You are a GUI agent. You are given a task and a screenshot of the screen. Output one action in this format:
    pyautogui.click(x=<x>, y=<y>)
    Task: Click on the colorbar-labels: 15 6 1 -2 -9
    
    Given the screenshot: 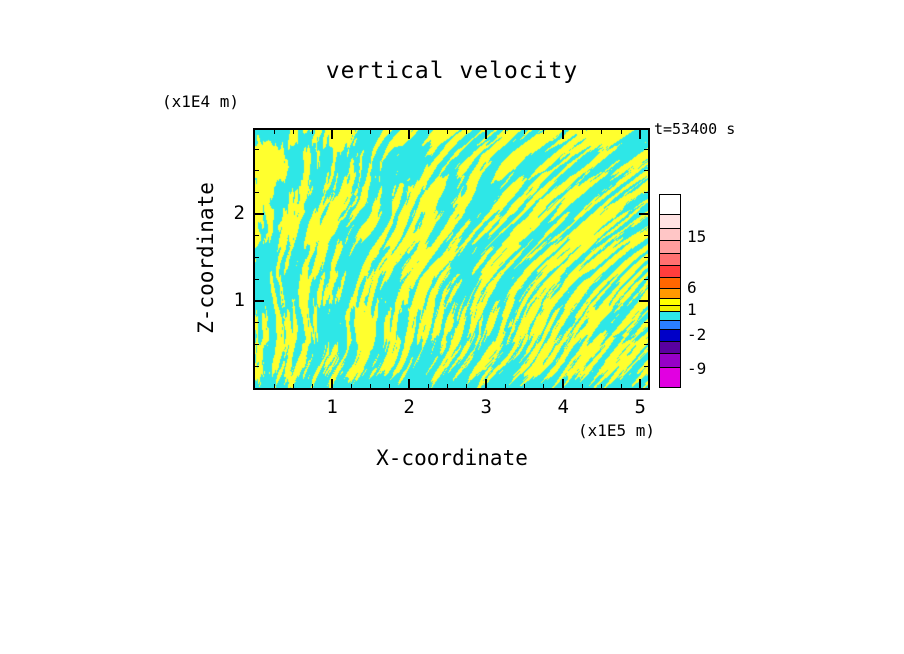 What is the action you would take?
    pyautogui.click(x=714, y=290)
    